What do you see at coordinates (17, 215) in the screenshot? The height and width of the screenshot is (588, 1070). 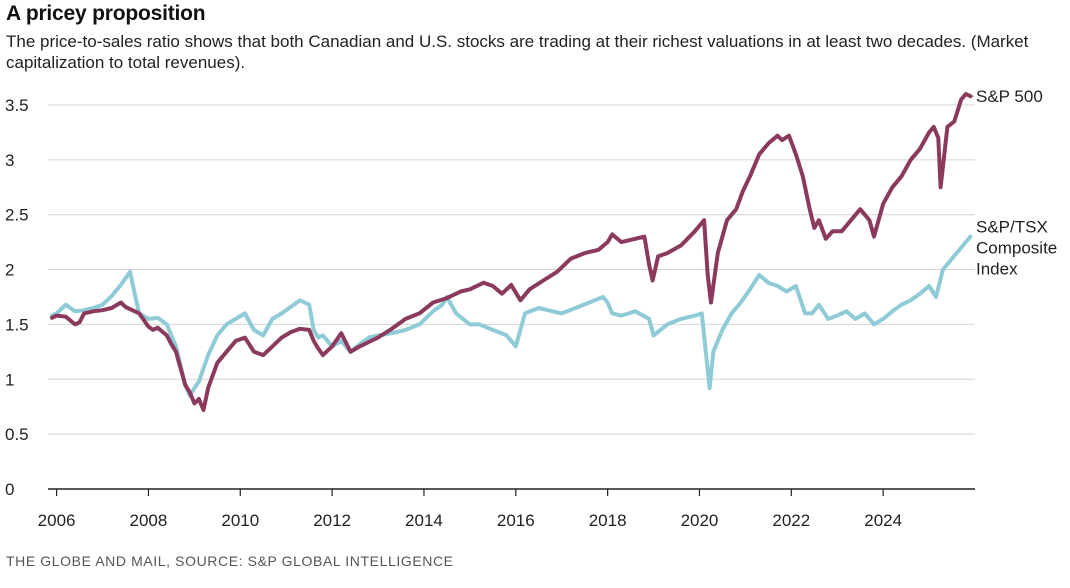 I see `y-tick-label: 2.5` at bounding box center [17, 215].